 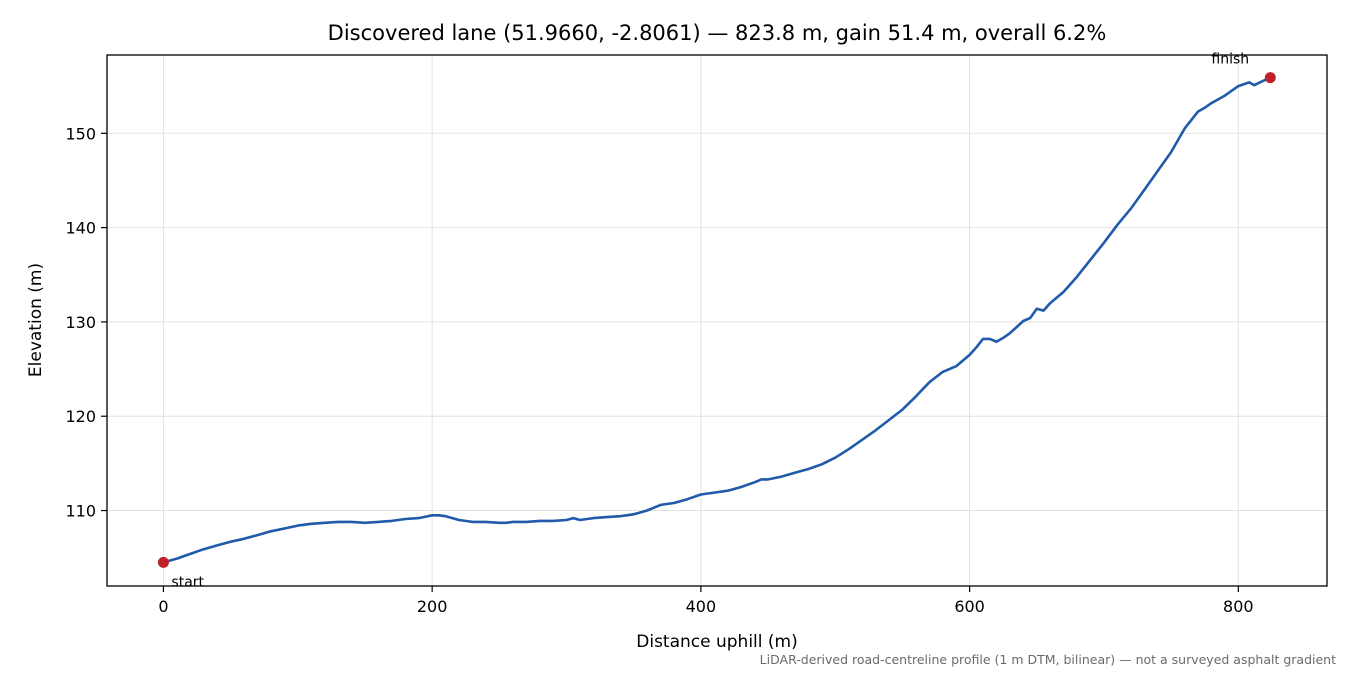 I want to click on start-marker, so click(x=163, y=562).